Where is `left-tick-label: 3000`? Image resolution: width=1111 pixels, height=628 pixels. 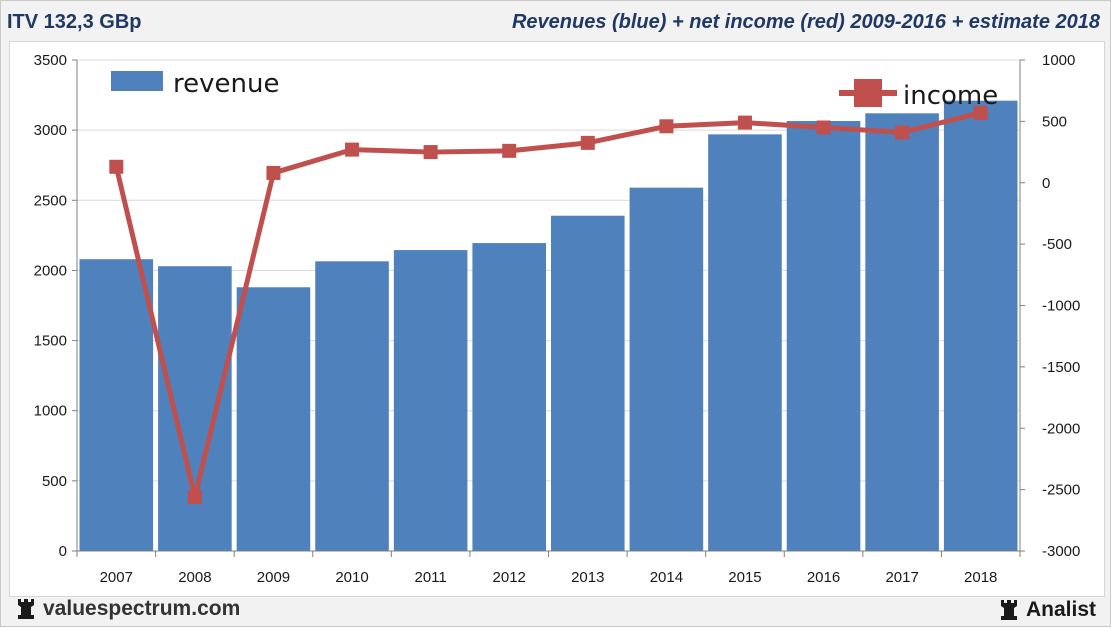 left-tick-label: 3000 is located at coordinates (50, 130).